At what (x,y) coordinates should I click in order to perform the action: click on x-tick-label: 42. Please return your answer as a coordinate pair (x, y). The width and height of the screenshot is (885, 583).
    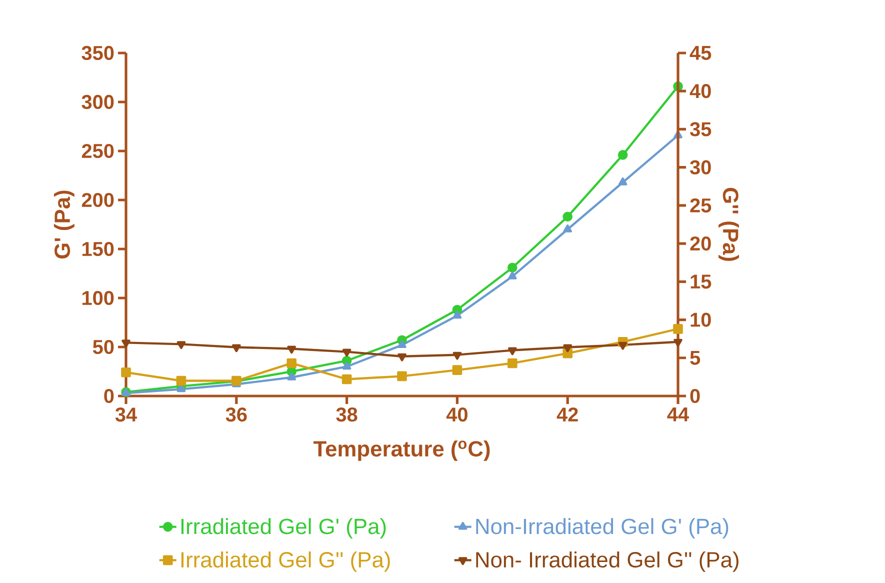
    Looking at the image, I should click on (567, 415).